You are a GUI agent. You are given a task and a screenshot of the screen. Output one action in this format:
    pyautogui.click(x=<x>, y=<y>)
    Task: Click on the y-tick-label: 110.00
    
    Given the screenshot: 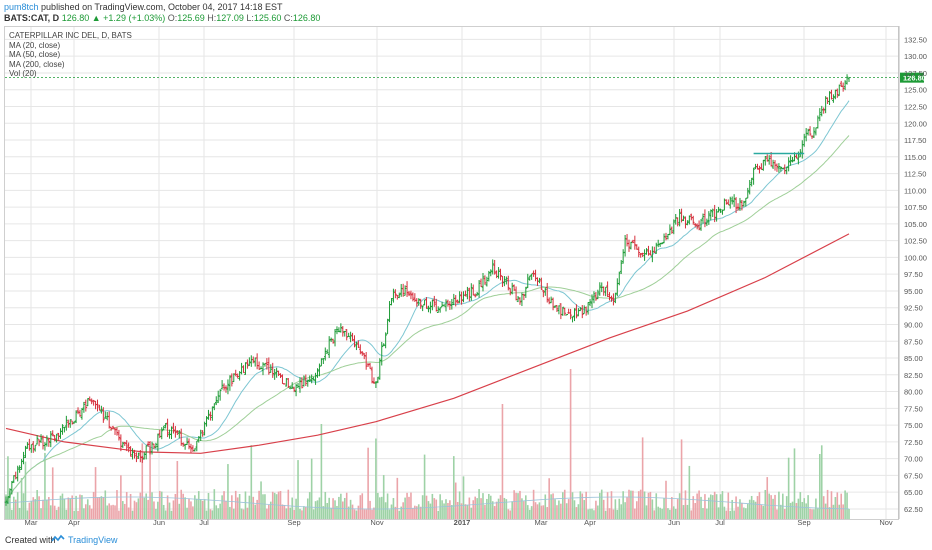 What is the action you would take?
    pyautogui.click(x=915, y=190)
    